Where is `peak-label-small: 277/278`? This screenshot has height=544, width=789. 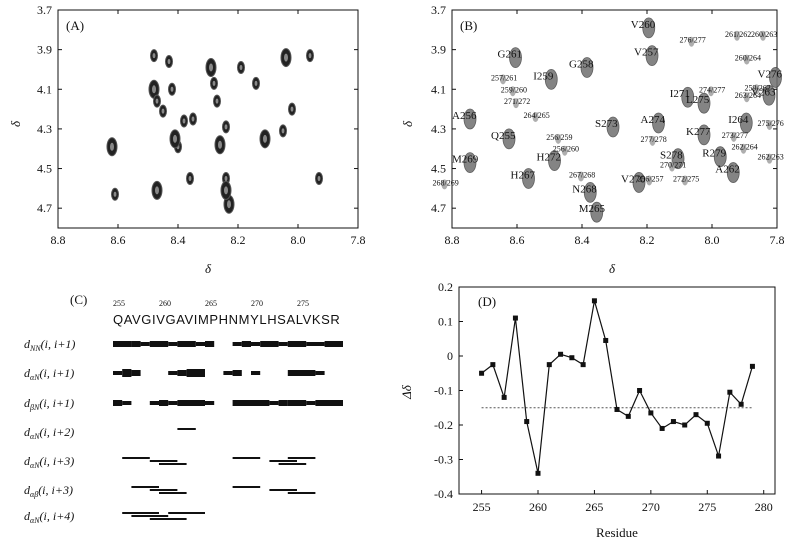 peak-label-small: 277/278 is located at coordinates (654, 139).